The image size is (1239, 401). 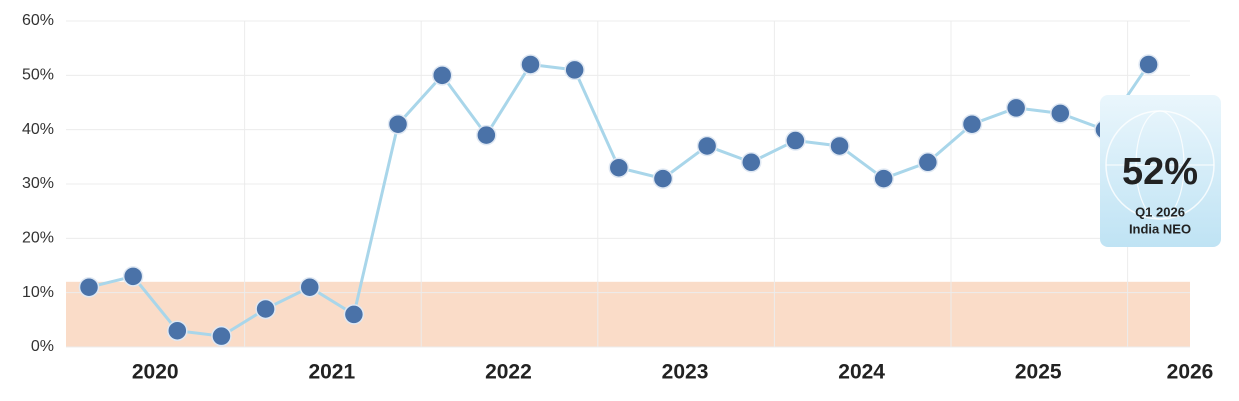 I want to click on y-tick-label: 10%, so click(x=38, y=292).